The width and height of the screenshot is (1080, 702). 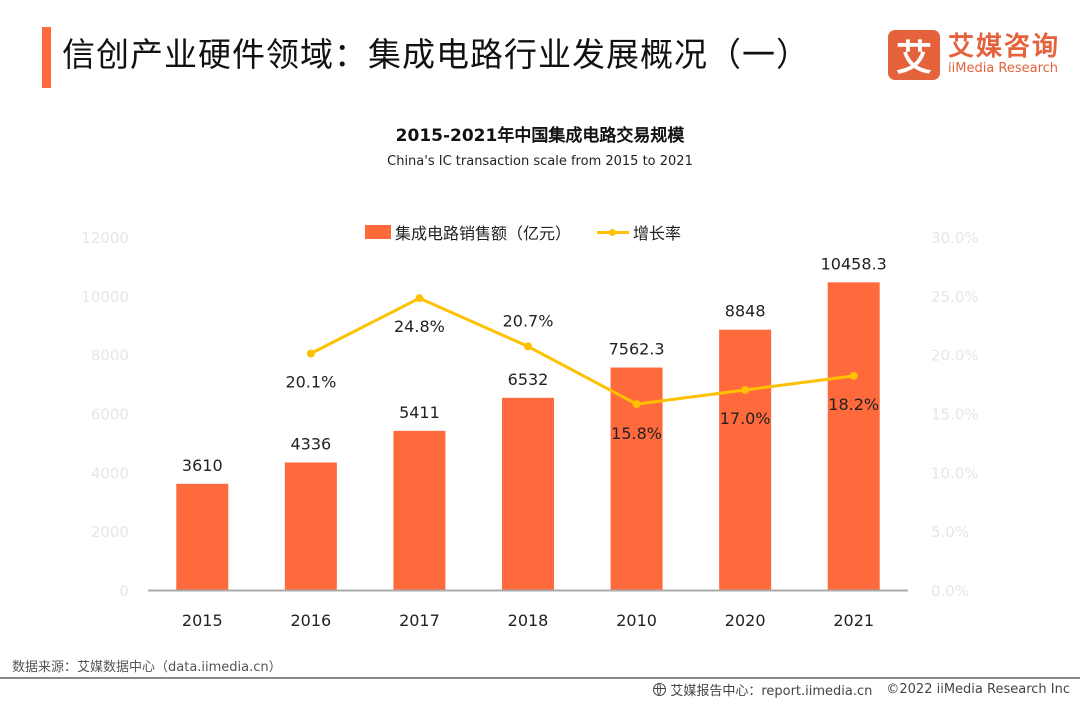 What do you see at coordinates (105, 238) in the screenshot?
I see `y-left-tick-label: 12000` at bounding box center [105, 238].